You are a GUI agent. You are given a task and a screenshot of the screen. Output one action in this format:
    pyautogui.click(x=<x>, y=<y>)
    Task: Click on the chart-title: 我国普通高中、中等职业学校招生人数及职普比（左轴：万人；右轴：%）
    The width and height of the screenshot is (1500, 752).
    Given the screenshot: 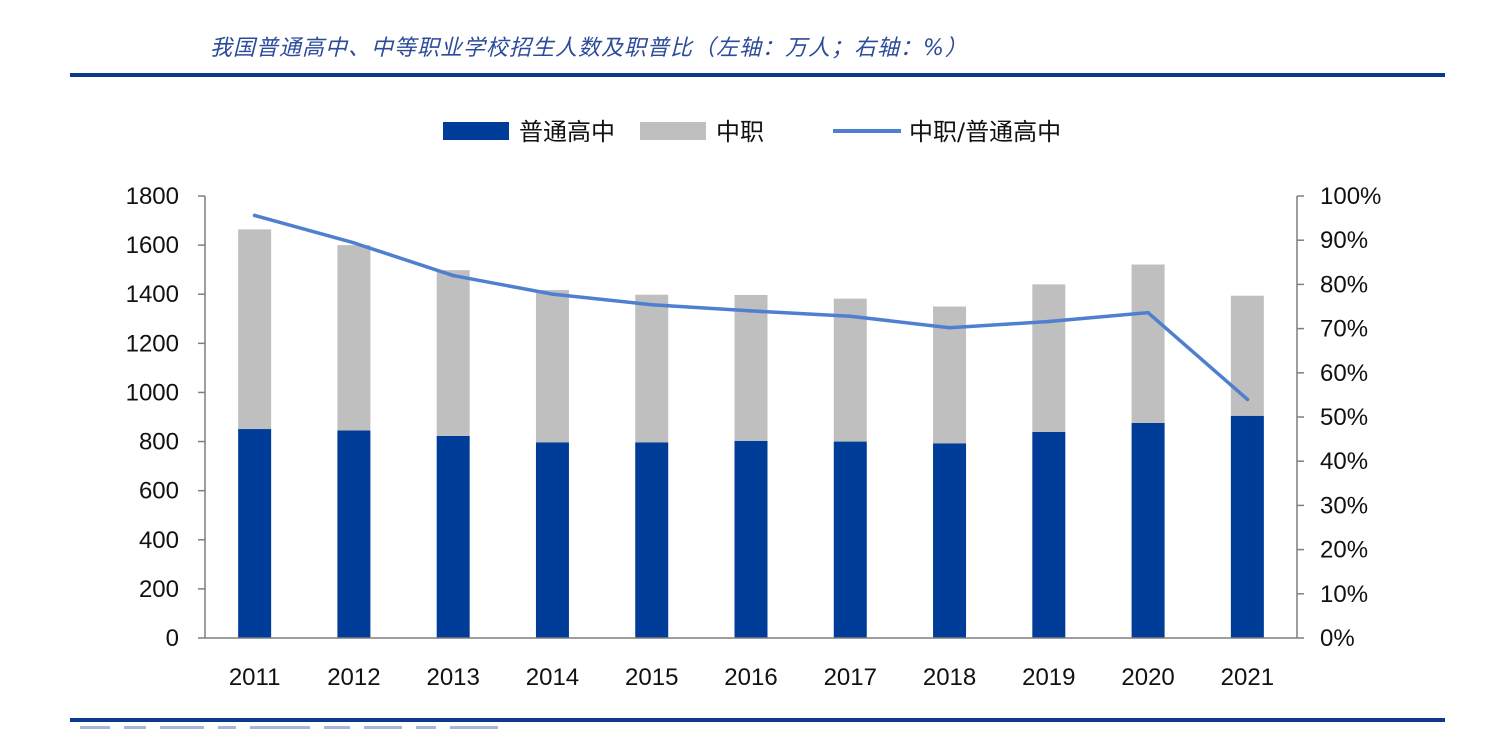 What is the action you would take?
    pyautogui.click(x=589, y=48)
    